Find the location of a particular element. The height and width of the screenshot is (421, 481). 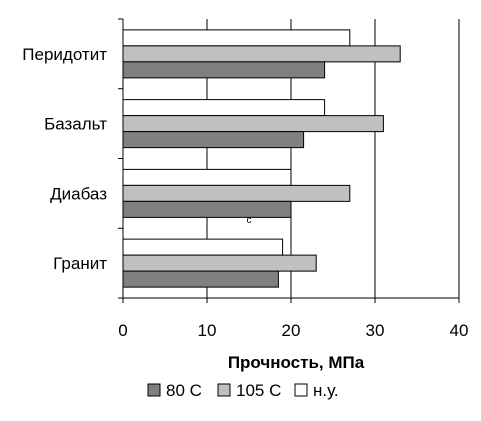

category-label-0: Перидотит is located at coordinates (64, 54).